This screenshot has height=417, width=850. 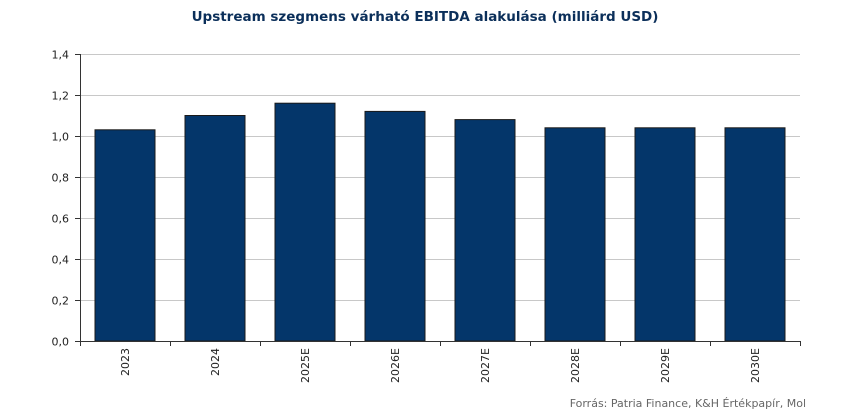 I want to click on x-tick-label: 2025E, so click(x=305, y=365).